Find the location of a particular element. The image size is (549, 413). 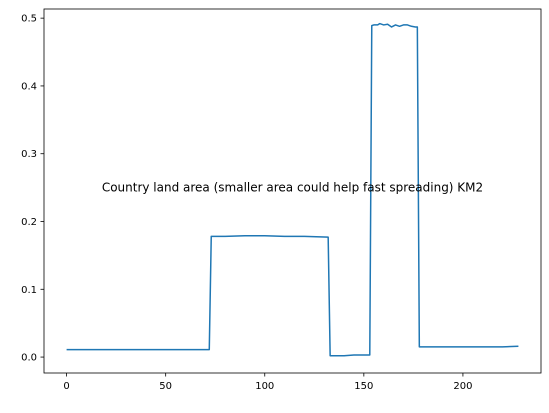

x-tick-label: 50 is located at coordinates (165, 386).